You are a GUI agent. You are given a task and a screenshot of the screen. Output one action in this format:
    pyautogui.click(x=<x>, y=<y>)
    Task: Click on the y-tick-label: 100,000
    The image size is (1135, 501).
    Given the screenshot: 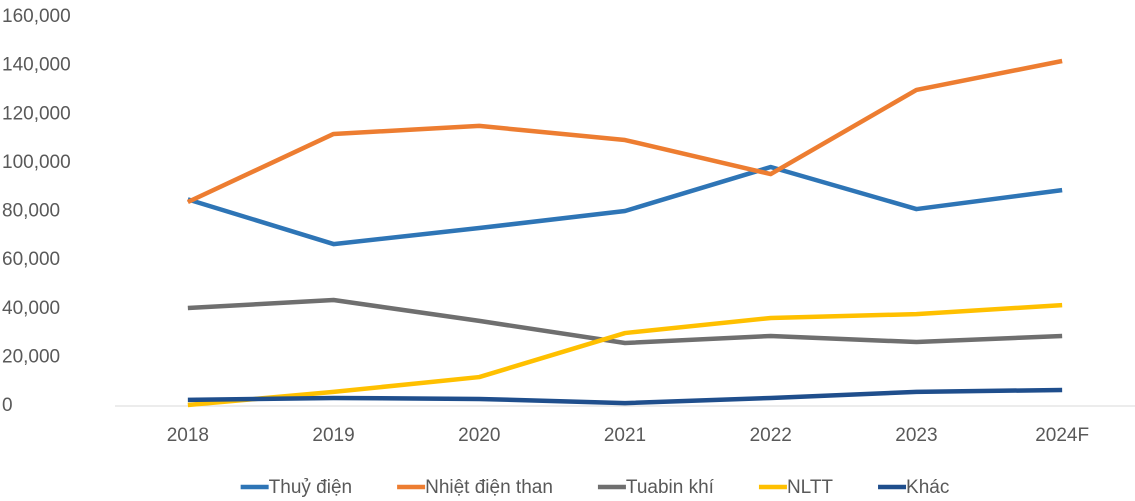 What is the action you would take?
    pyautogui.click(x=36, y=162)
    